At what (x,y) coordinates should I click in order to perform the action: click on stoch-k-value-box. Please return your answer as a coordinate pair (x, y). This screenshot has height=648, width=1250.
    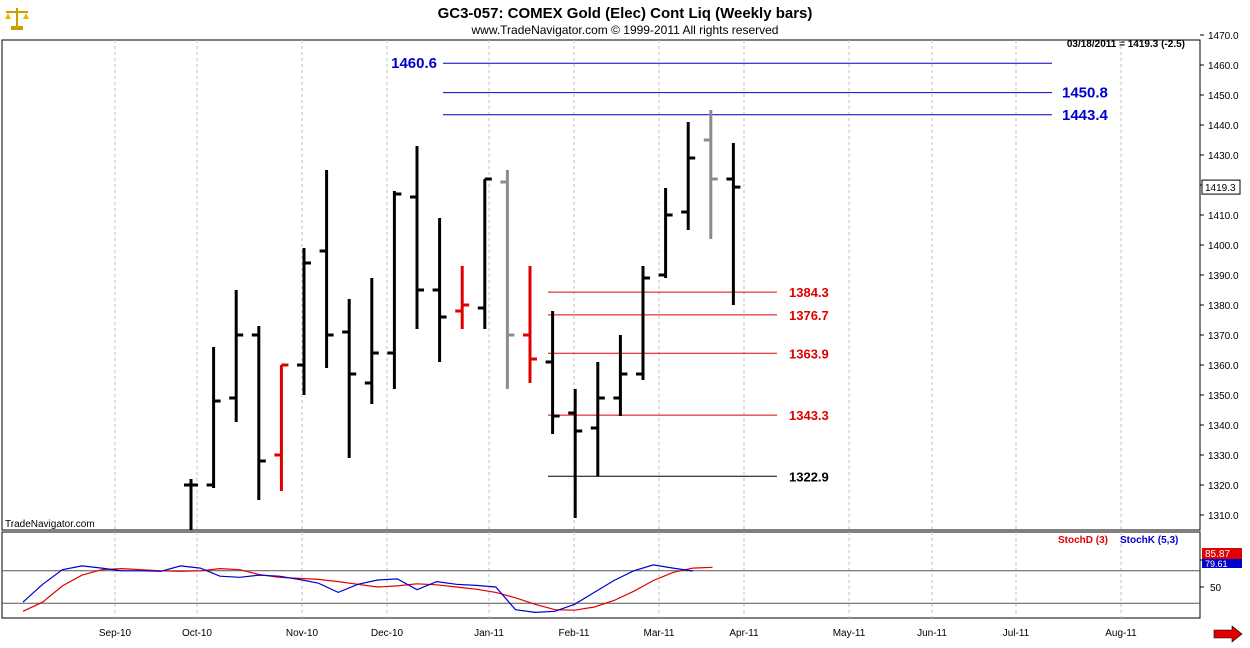
    Looking at the image, I should click on (1222, 563).